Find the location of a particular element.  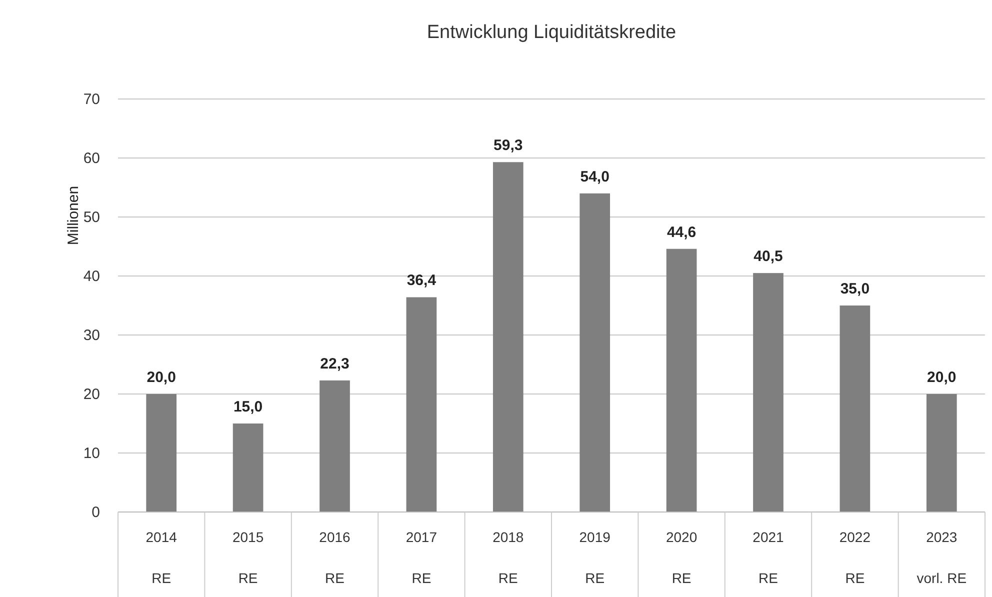

category-label: 2017 RE is located at coordinates (422, 557).